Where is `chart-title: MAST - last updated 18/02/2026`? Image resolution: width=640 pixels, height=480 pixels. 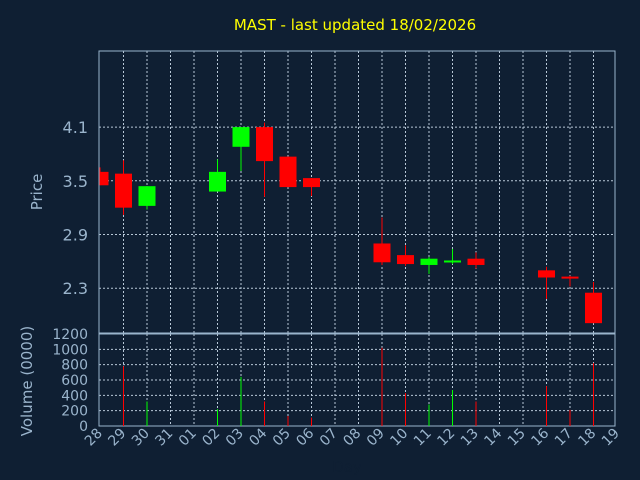
chart-title: MAST - last updated 18/02/2026 is located at coordinates (355, 25).